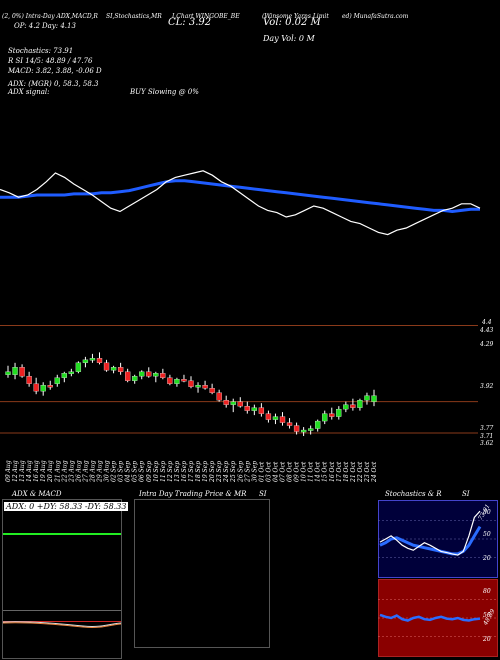  What do you see at coordinates (212, 472) in the screenshot?
I see `date-label: 20 Sep` at bounding box center [212, 472].